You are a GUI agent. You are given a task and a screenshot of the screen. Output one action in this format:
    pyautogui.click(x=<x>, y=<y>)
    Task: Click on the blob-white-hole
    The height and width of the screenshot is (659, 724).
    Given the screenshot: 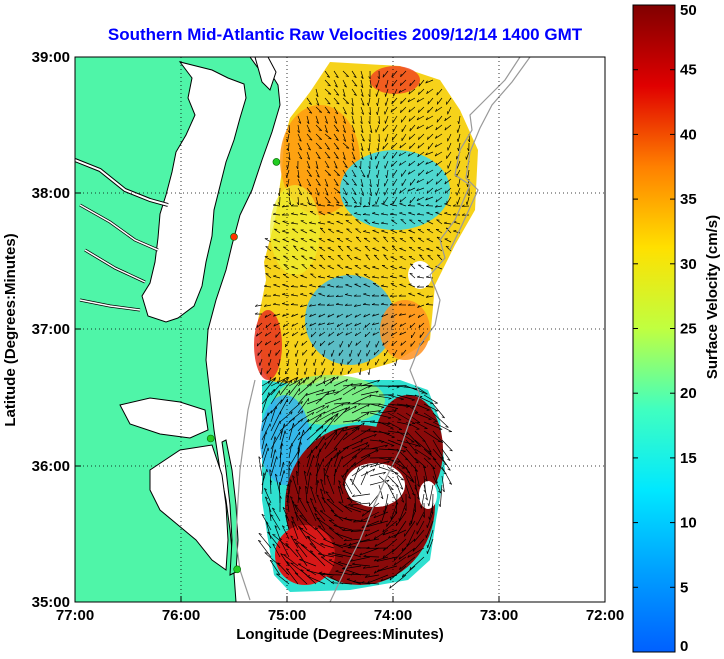 What is the action you would take?
    pyautogui.click(x=375, y=485)
    